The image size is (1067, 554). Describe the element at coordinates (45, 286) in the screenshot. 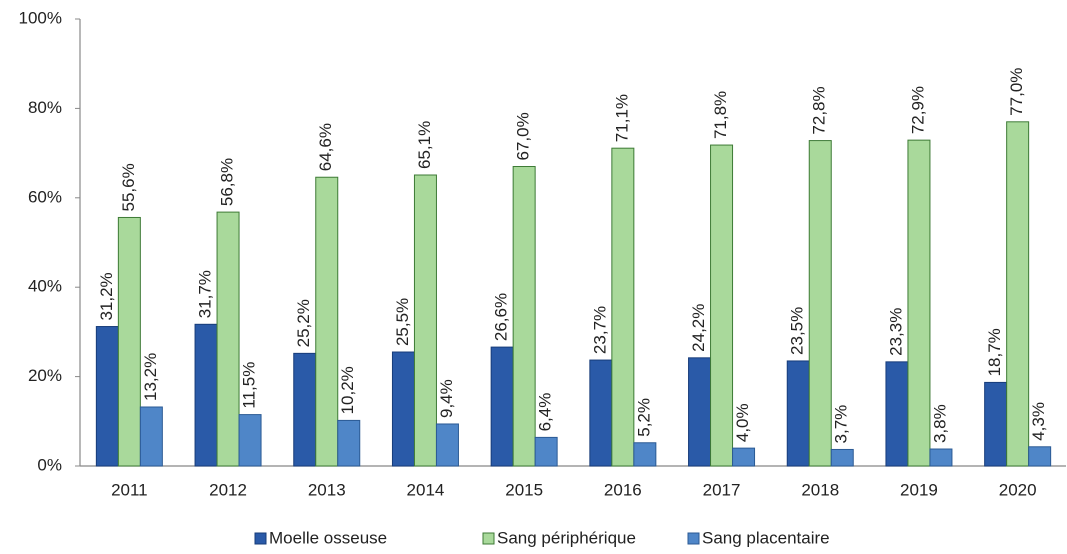

I see `y-tick-label: 40%` at that location.